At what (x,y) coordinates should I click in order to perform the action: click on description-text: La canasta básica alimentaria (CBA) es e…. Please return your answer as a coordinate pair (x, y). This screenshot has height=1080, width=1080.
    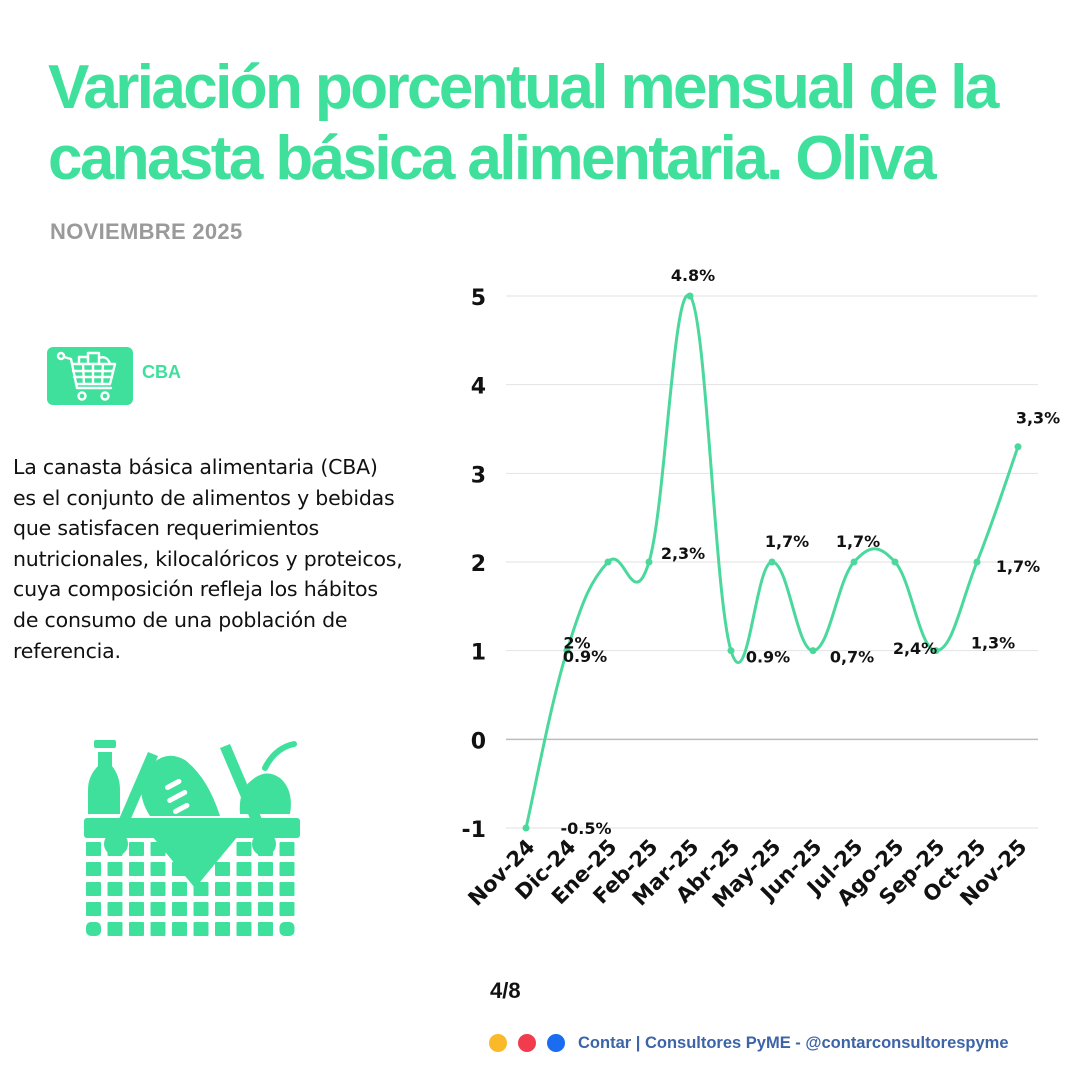
    Looking at the image, I should click on (233, 559).